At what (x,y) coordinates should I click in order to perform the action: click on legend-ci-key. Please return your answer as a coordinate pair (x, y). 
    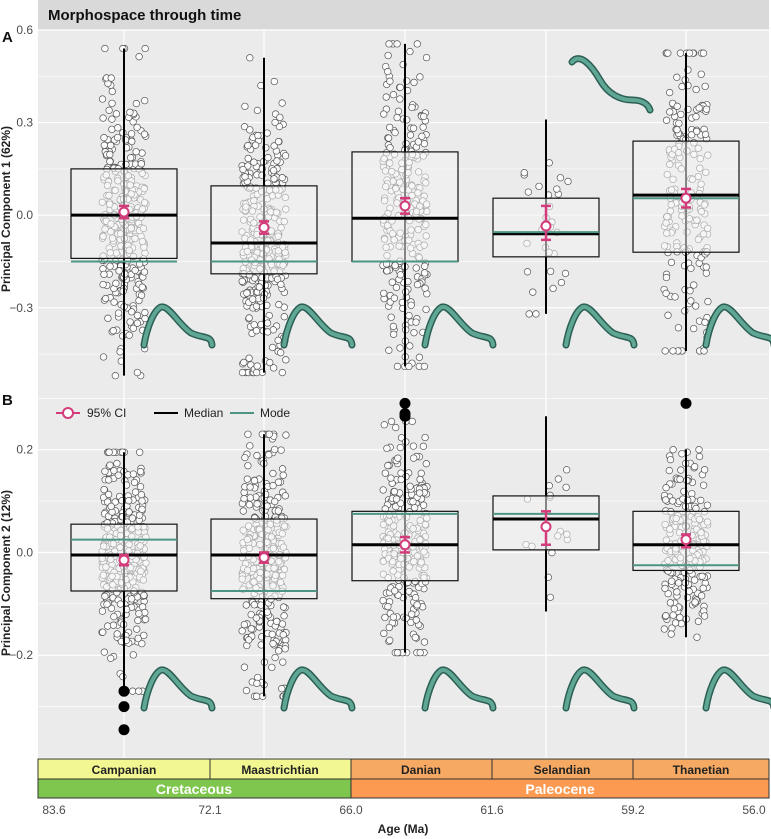
    Looking at the image, I should click on (68, 413).